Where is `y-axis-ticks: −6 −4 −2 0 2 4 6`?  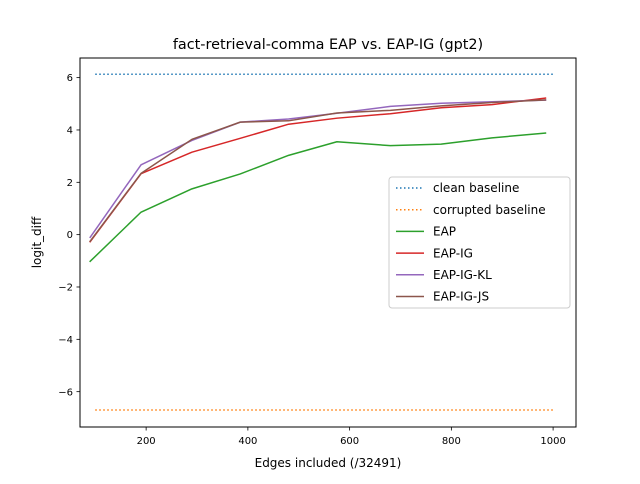 y-axis-ticks: −6 −4 −2 0 2 4 6 is located at coordinates (69, 235).